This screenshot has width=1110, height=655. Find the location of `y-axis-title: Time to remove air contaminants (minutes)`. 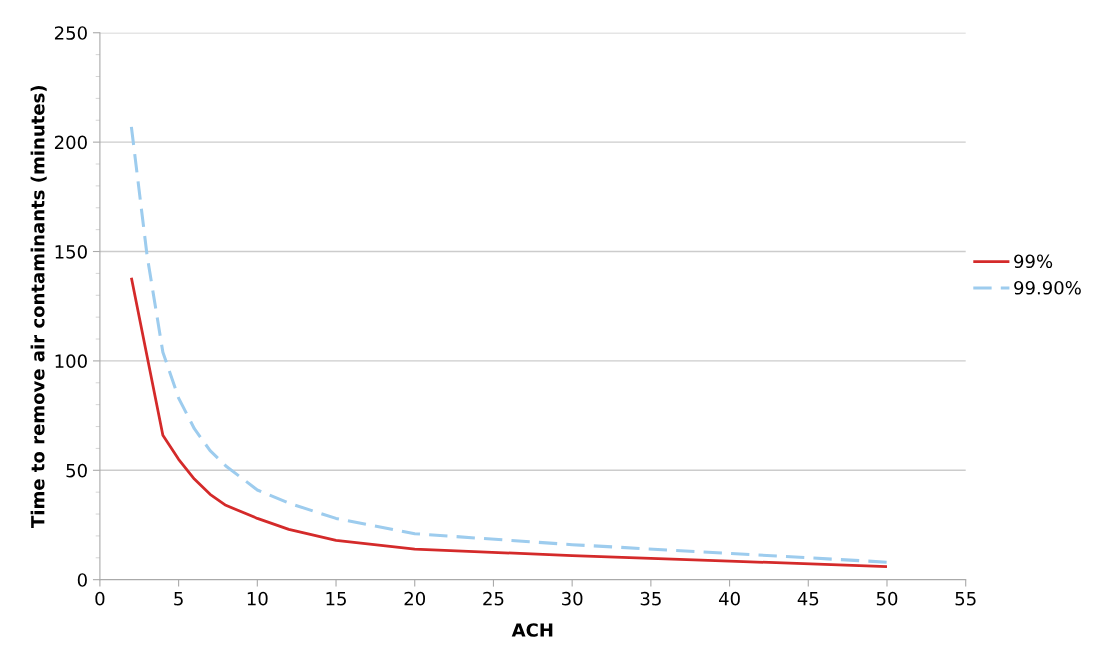

y-axis-title: Time to remove air contaminants (minutes) is located at coordinates (38, 306).